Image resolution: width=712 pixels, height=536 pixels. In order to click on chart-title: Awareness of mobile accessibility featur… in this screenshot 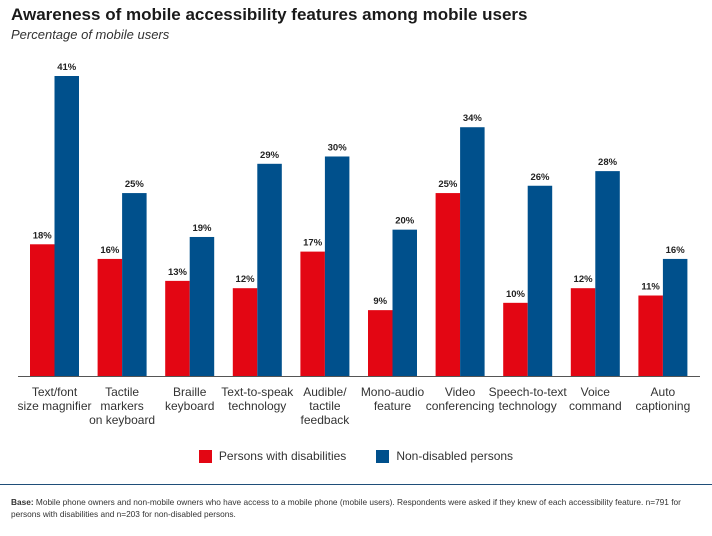, I will do `click(269, 14)`.